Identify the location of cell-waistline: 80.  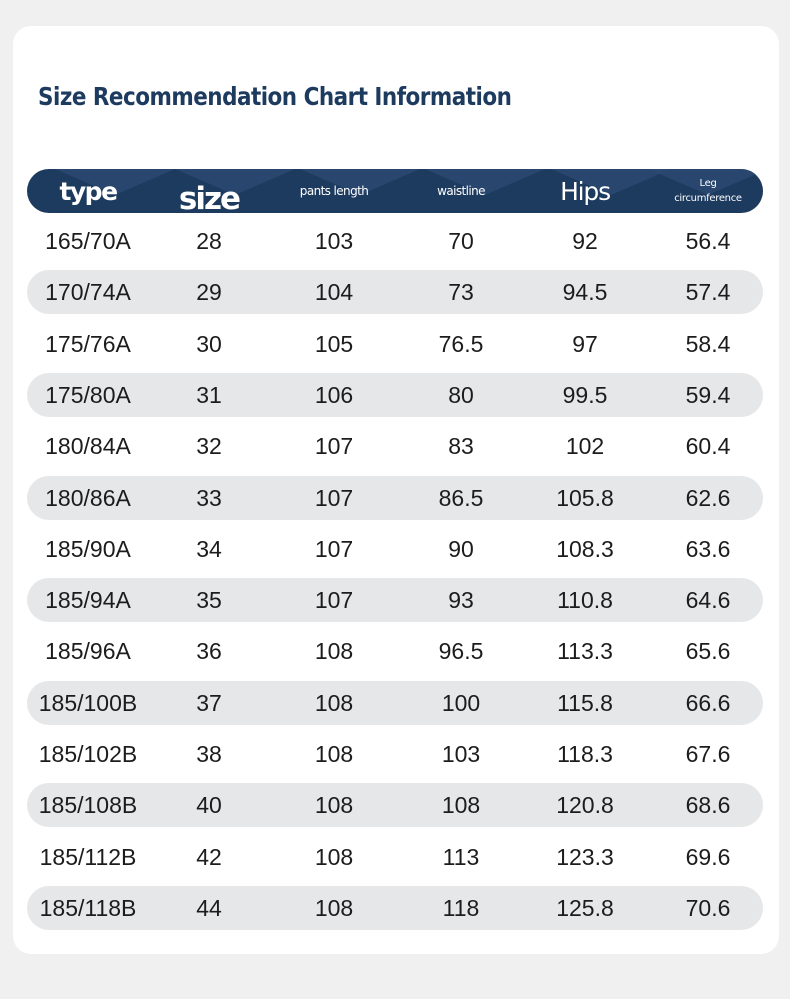
(461, 395).